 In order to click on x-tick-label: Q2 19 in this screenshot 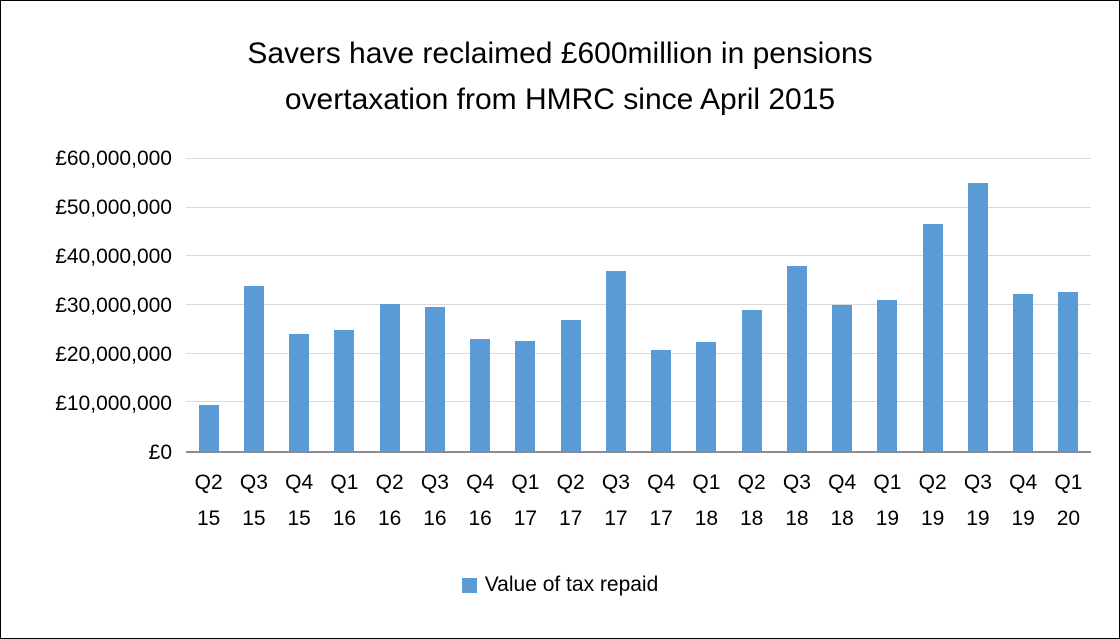, I will do `click(932, 501)`.